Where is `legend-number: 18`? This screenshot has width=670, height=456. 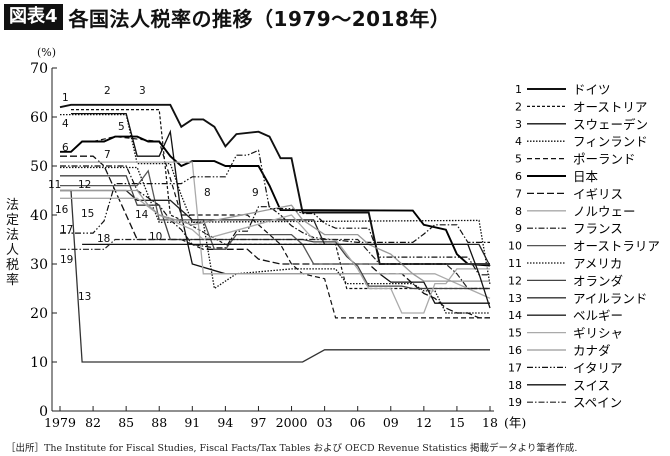
legend-number: 18 is located at coordinates (515, 385).